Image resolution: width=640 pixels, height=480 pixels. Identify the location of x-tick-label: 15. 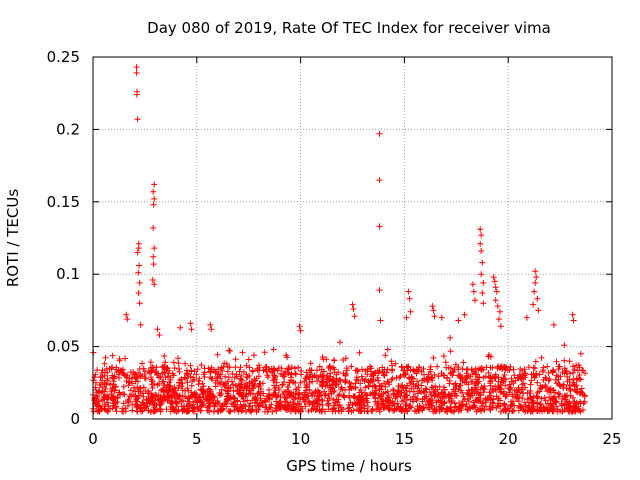
(404, 439).